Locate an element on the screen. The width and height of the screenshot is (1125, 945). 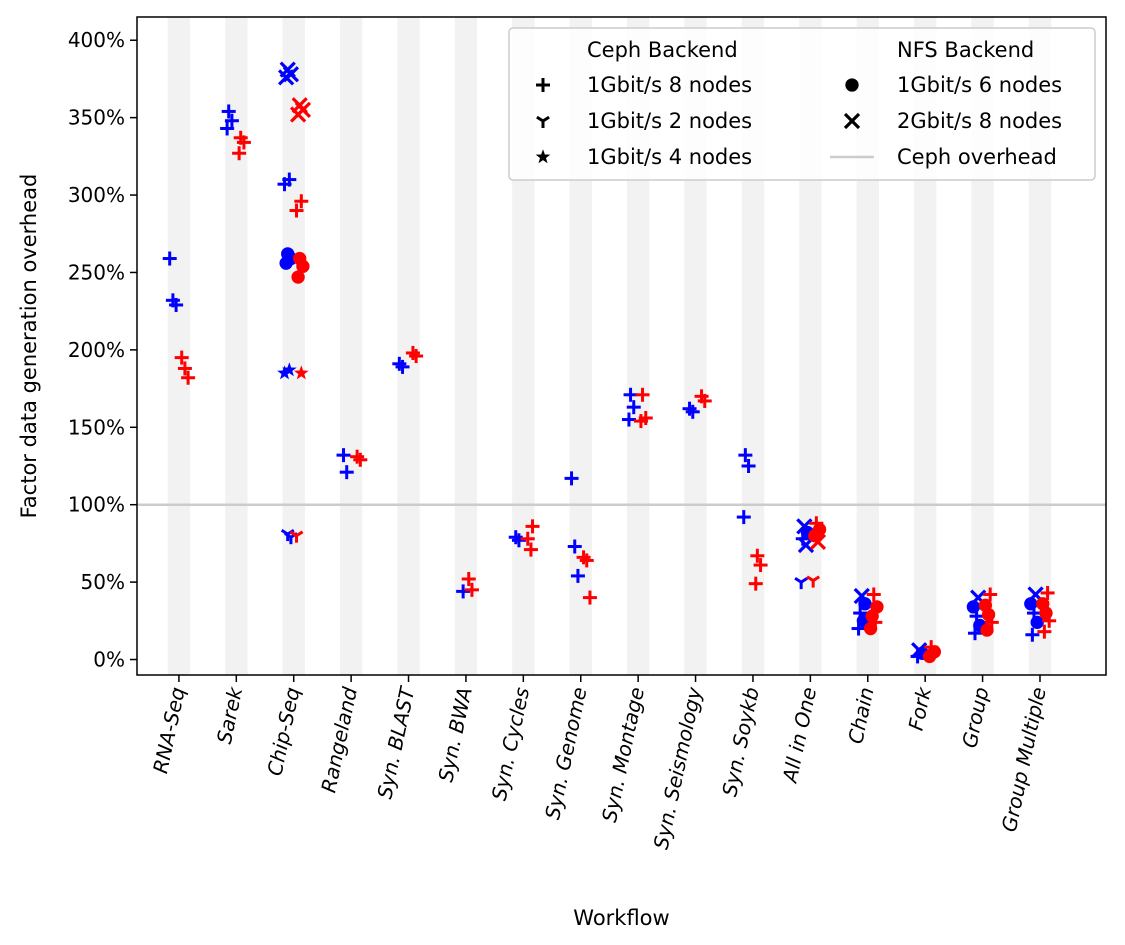
y-tick-label: 300% is located at coordinates (96, 195).